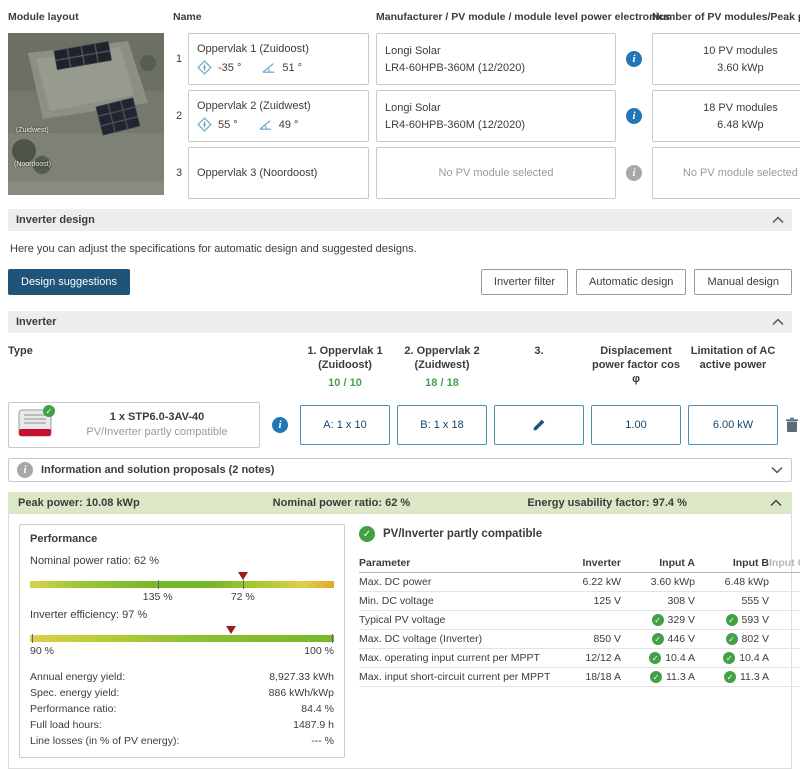 This screenshot has width=800, height=769. I want to click on stat-row: Performance ratio: 84.4 %, so click(182, 709).